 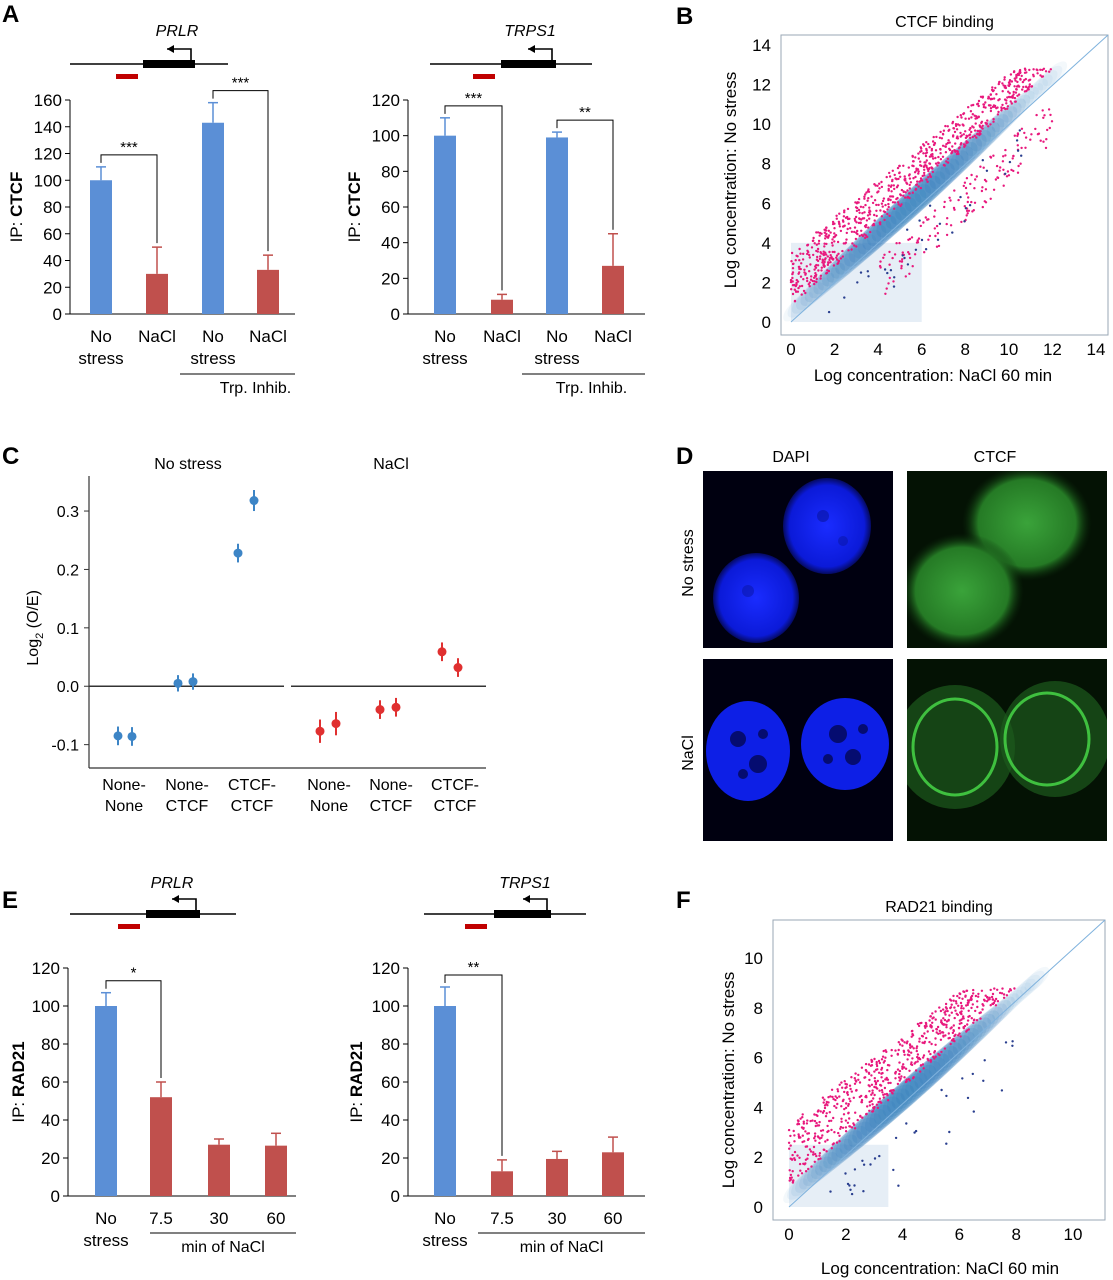 I want to click on x-tick-label: No stress, so click(x=212, y=347).